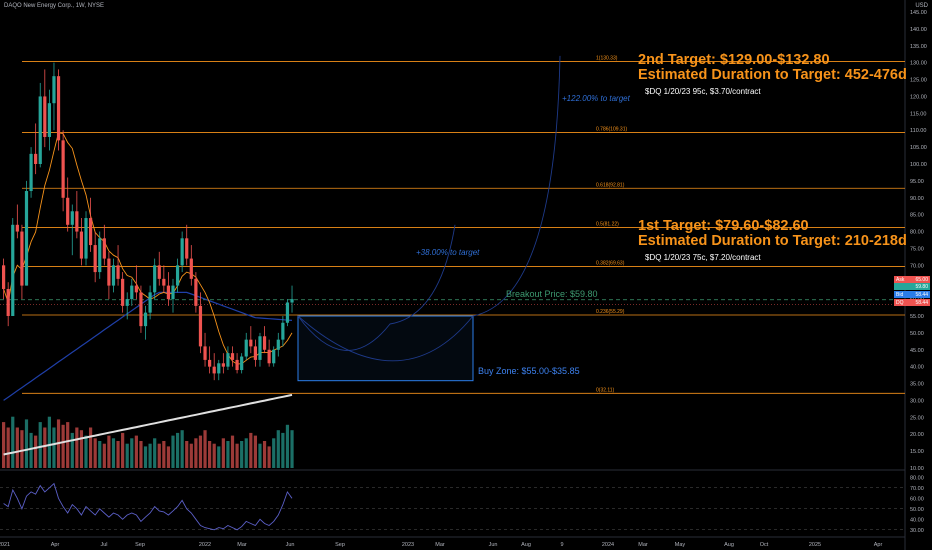 Image resolution: width=932 pixels, height=550 pixels. I want to click on fib-level-label: 0.382(69.63), so click(610, 264).